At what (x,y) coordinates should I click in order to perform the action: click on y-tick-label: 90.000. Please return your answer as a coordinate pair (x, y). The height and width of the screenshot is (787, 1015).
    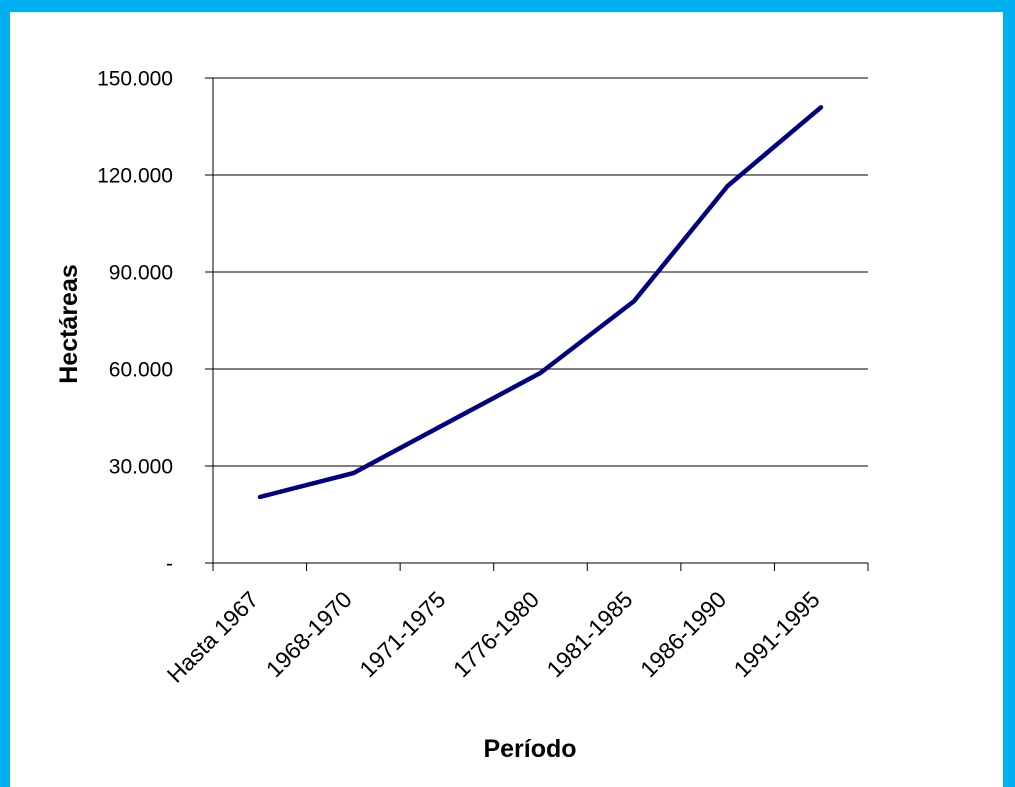
    Looking at the image, I should click on (141, 273).